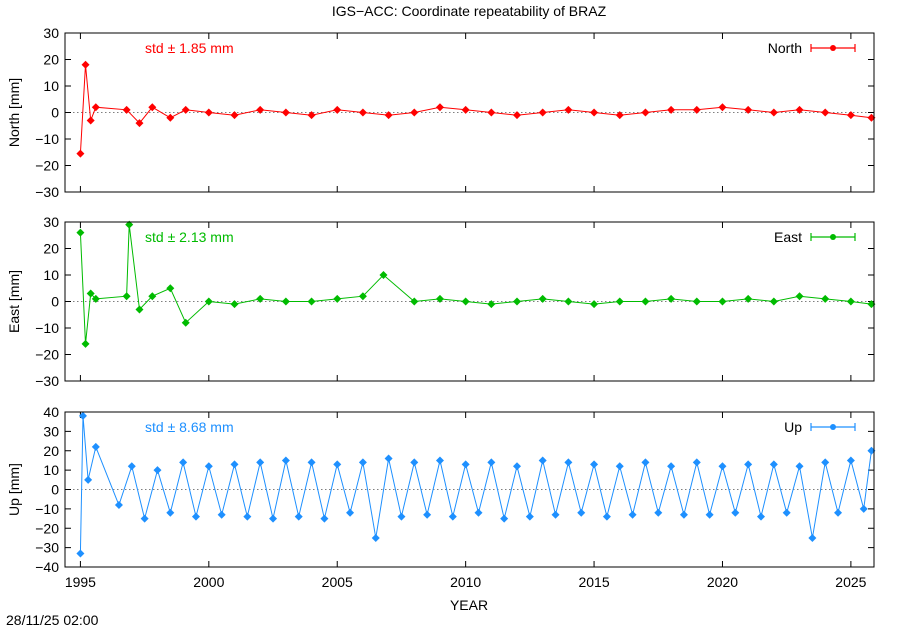 The width and height of the screenshot is (900, 630). I want to click on x-tick-label: 1995, so click(80, 582).